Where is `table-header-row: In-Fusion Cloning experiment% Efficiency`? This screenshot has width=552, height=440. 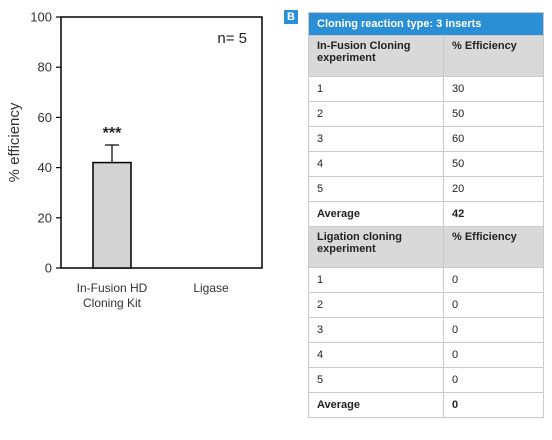 table-header-row: In-Fusion Cloning experiment% Efficiency is located at coordinates (426, 56).